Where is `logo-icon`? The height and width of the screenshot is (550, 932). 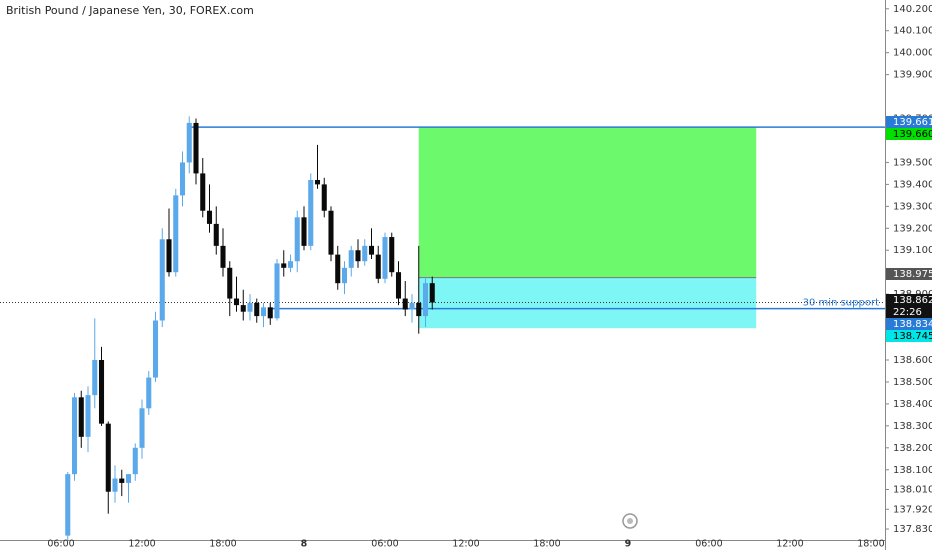
logo-icon is located at coordinates (630, 521).